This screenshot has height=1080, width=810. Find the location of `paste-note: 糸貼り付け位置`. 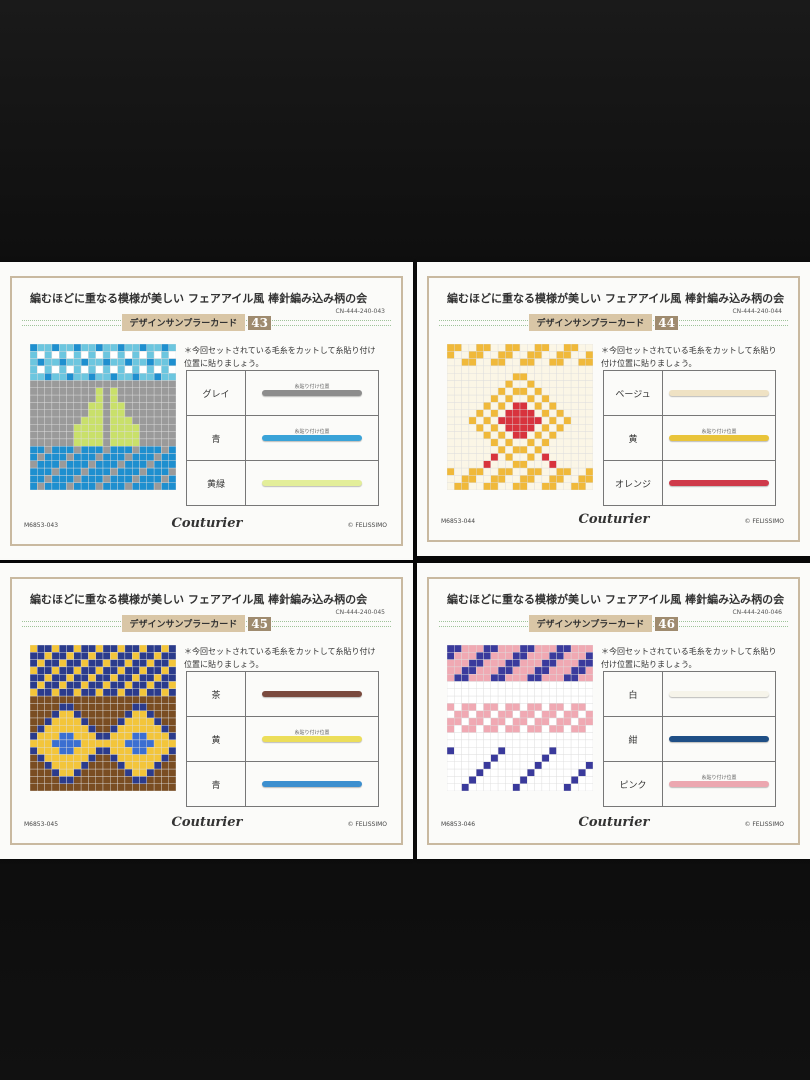

paste-note: 糸貼り付け位置 is located at coordinates (312, 733).